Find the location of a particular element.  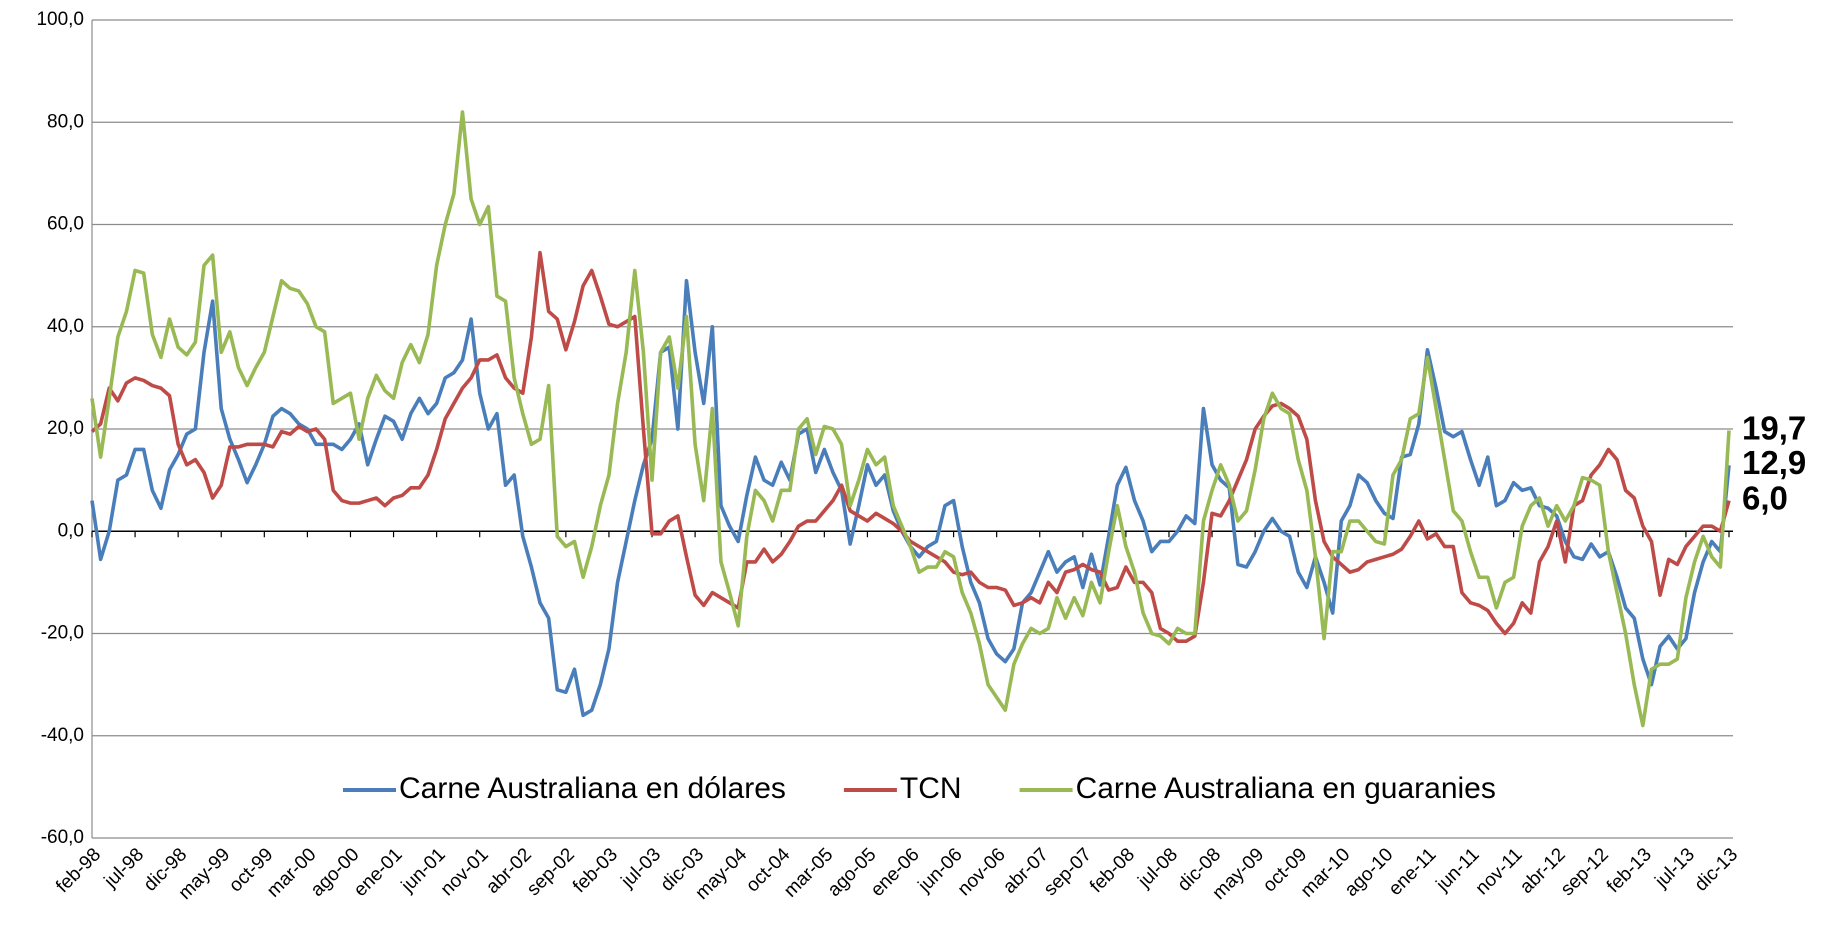

x-tick-label: mar-10 is located at coordinates (1325, 872).